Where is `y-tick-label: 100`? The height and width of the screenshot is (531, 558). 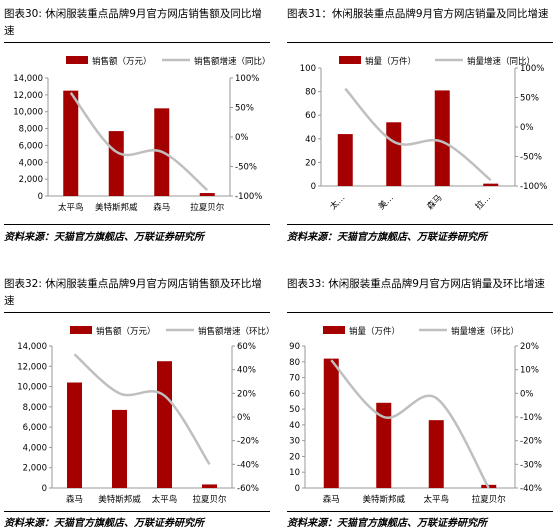
y-tick-label: 100 is located at coordinates (308, 69).